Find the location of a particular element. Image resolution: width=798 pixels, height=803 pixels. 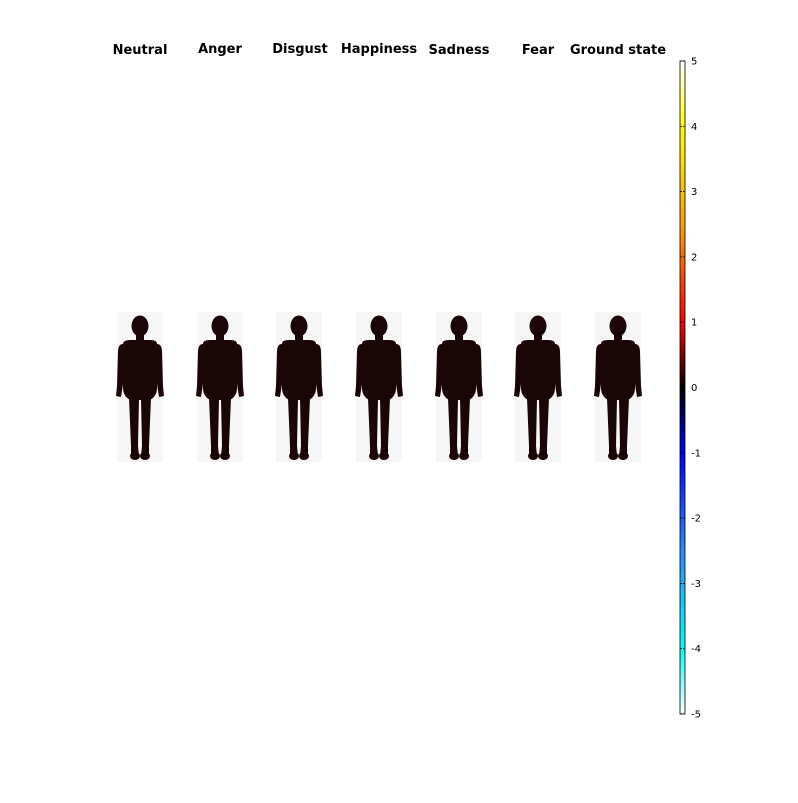

colorbar: 5 4 3 2 1 0 -1 -2 -3 -4 -5 is located at coordinates (690, 389).